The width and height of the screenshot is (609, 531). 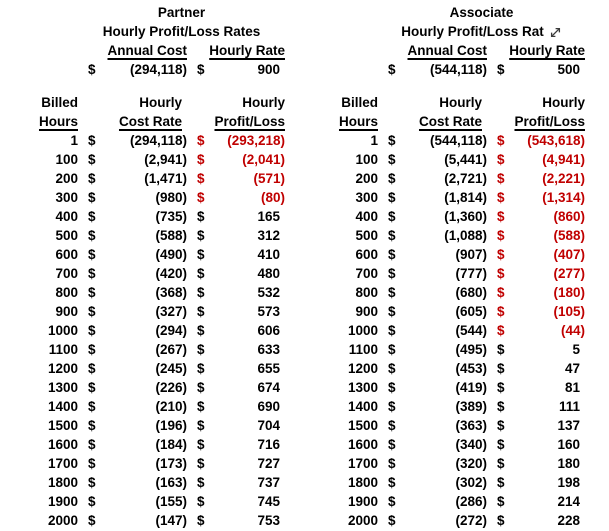 I want to click on profit-loss-cell: 81, so click(x=572, y=387).